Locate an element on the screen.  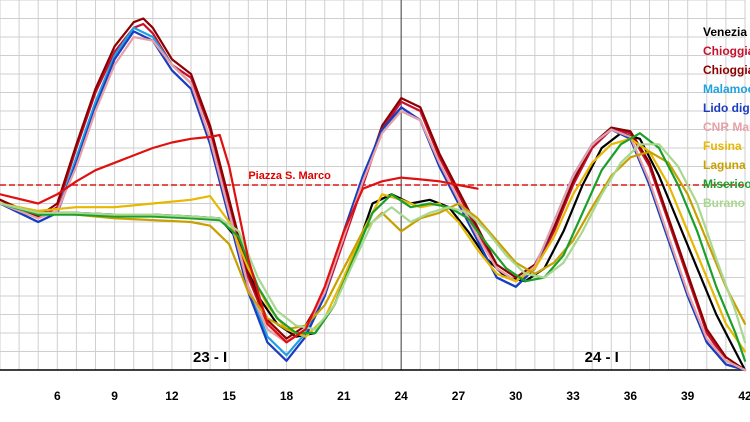
x-axis-ticks: 6 9 12 15 18 21 24 27 30 33 36 39 42 is located at coordinates (402, 396).